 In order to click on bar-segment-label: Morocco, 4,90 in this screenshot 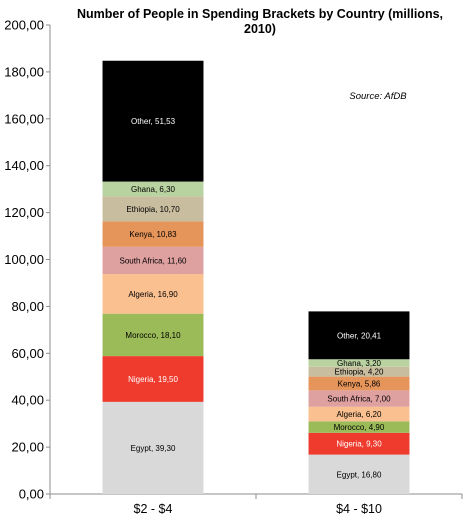, I will do `click(359, 427)`.